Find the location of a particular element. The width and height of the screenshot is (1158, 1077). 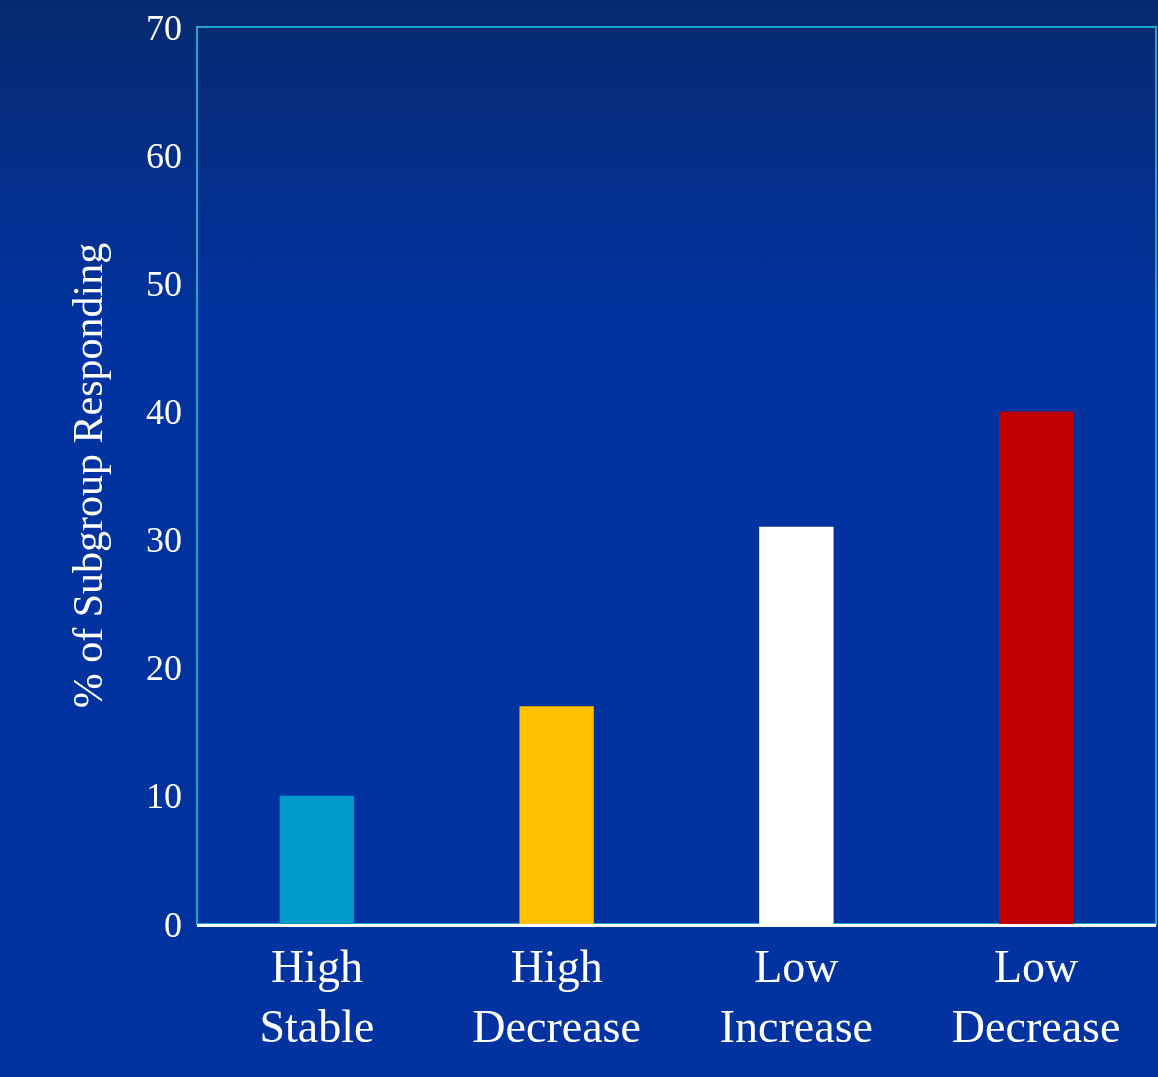

x-tick-label: Low Increase is located at coordinates (796, 996).